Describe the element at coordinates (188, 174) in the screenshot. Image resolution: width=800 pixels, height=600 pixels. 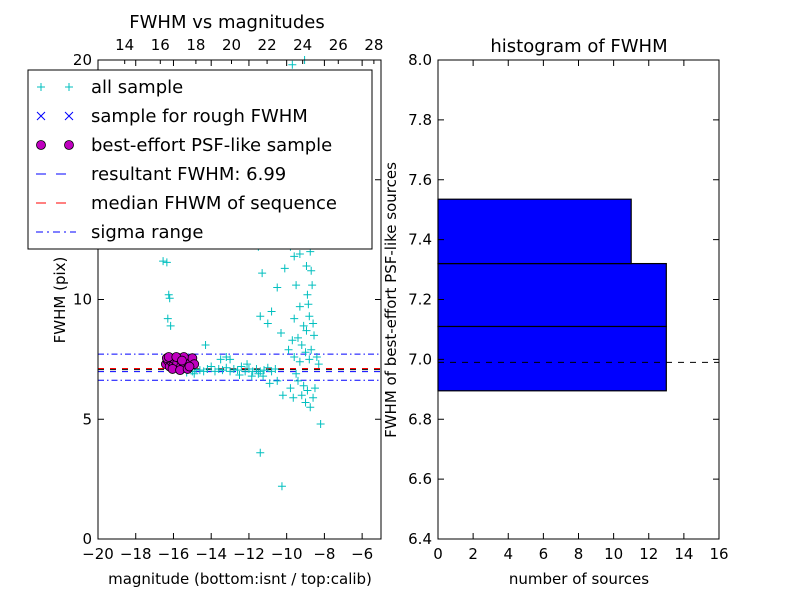
I see `legend-resultant-fwhm: resultant FWHM: 6.99` at that location.